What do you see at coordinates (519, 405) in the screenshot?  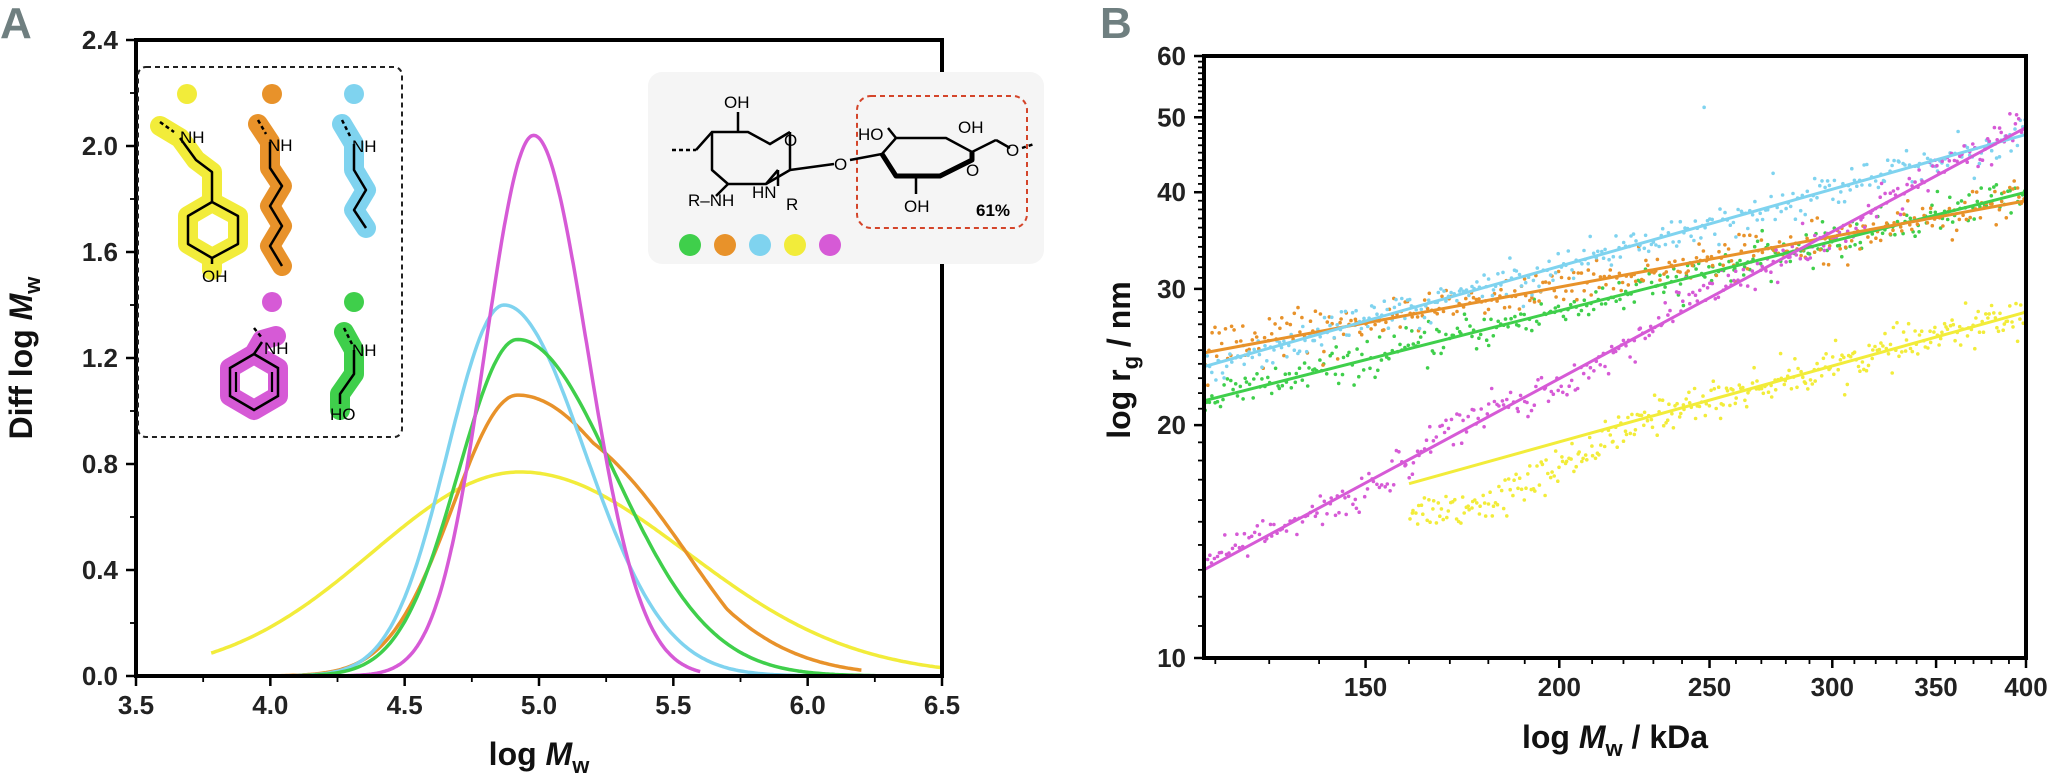 I see `curve-magenta` at bounding box center [519, 405].